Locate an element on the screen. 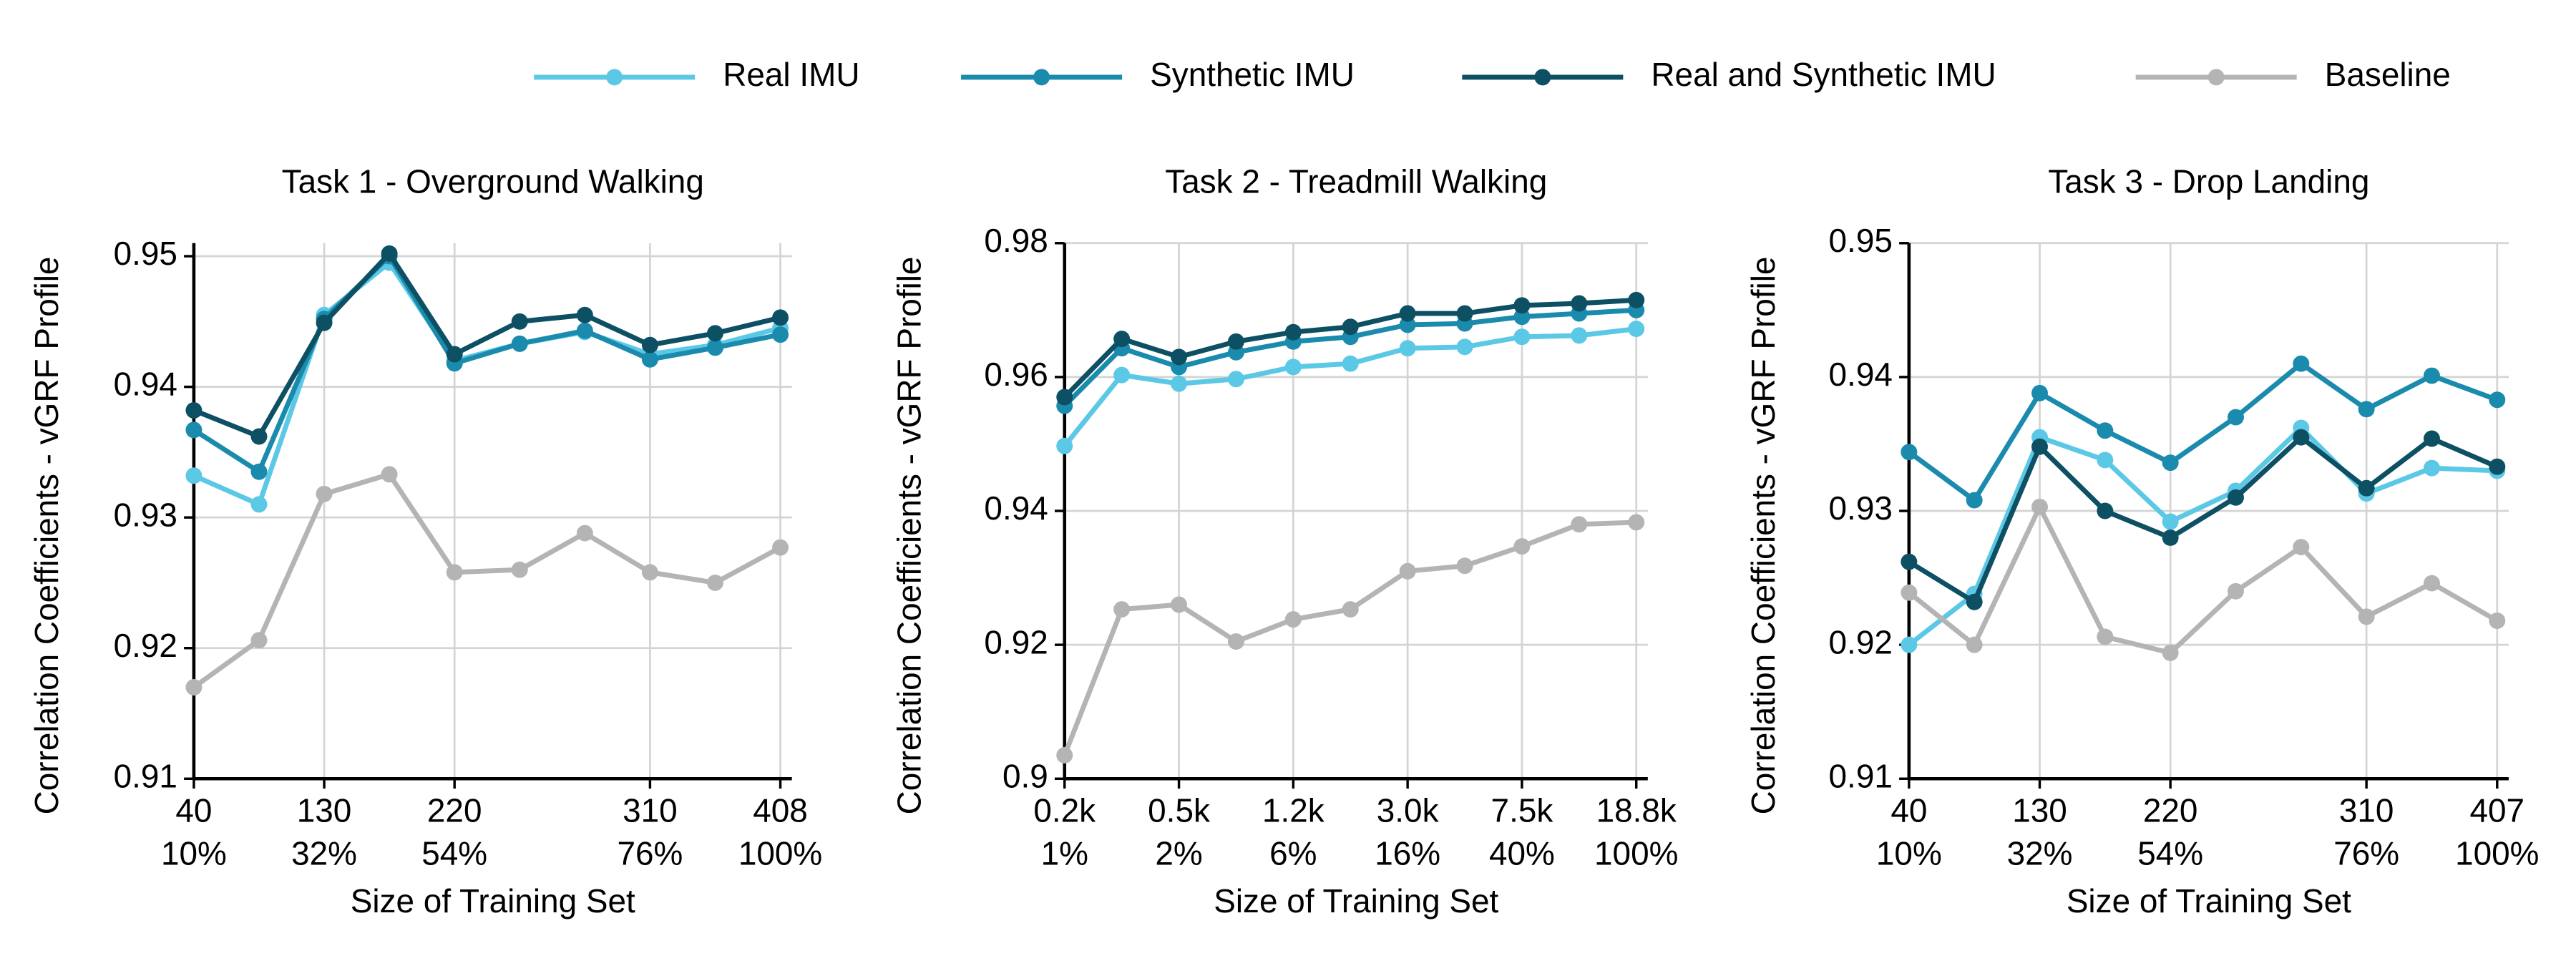 Image resolution: width=2576 pixels, height=966 pixels. y-tick-label: 0.93 is located at coordinates (145, 514).